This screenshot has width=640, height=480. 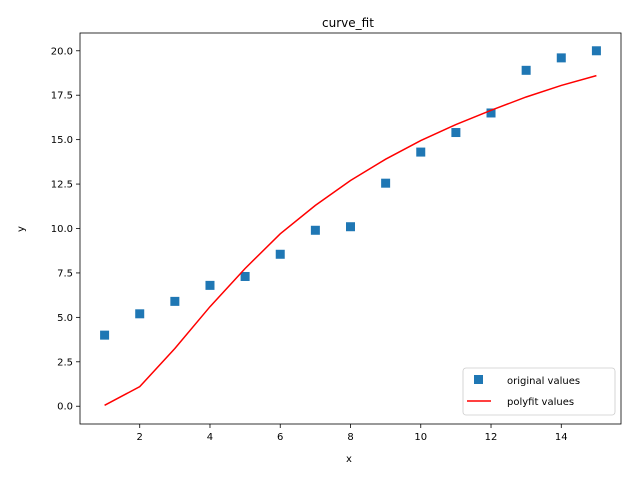 I want to click on x-tick-label: 4, so click(x=210, y=437).